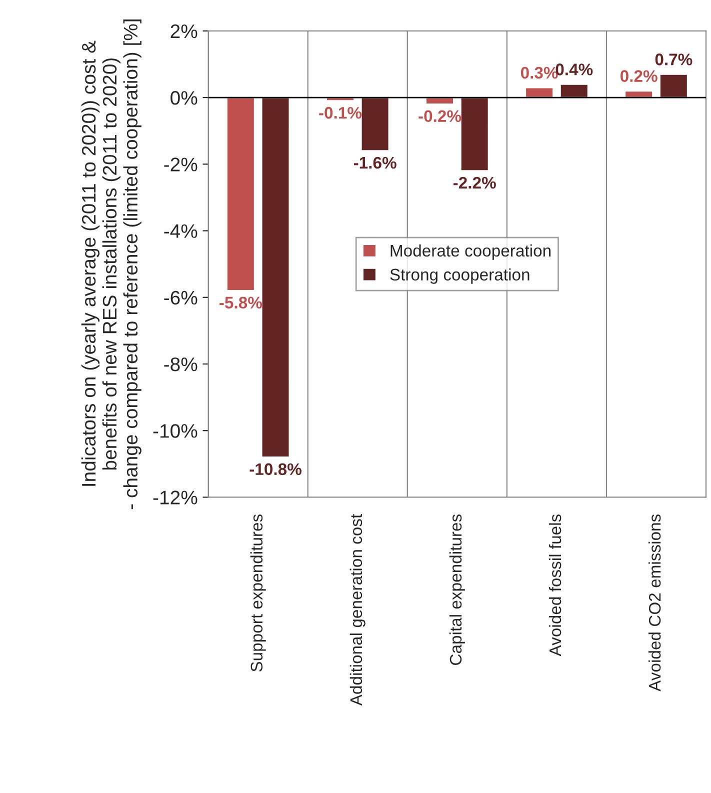 This screenshot has height=793, width=711. What do you see at coordinates (175, 431) in the screenshot?
I see `y-tick-label: -10%` at bounding box center [175, 431].